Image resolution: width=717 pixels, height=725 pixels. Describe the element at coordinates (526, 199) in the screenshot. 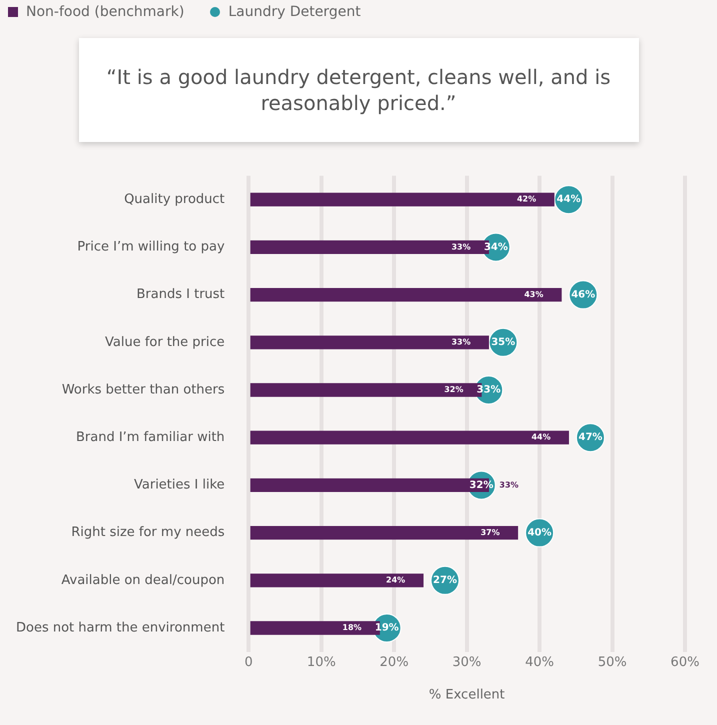

I see `data-label: 42%` at that location.